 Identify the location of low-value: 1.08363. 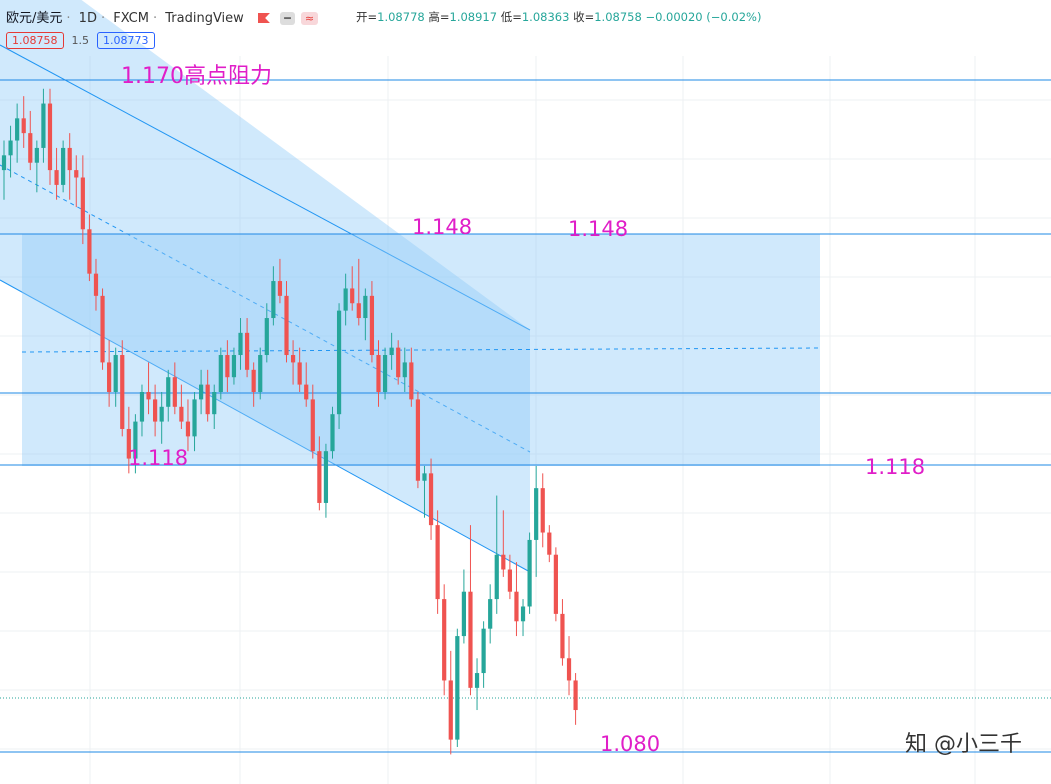
(545, 17).